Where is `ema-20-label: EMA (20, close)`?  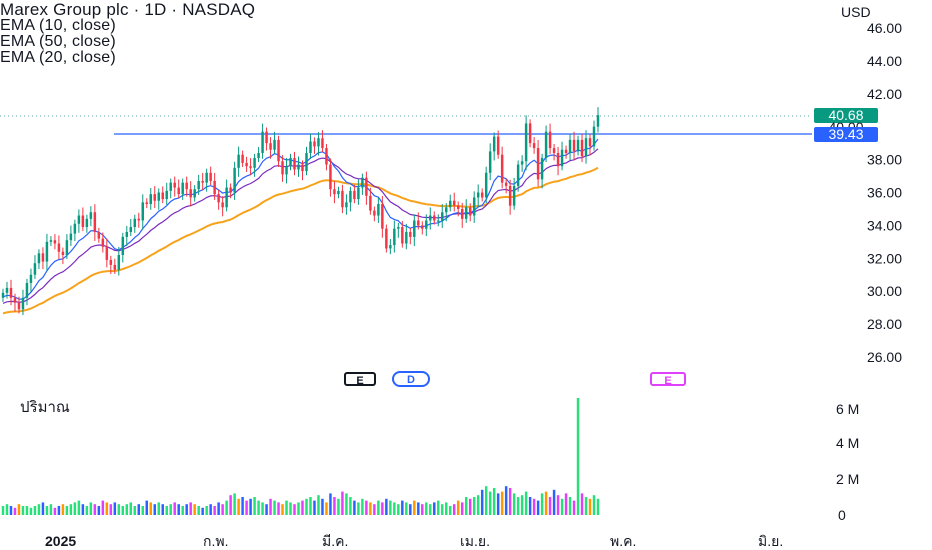 ema-20-label: EMA (20, close) is located at coordinates (58, 57).